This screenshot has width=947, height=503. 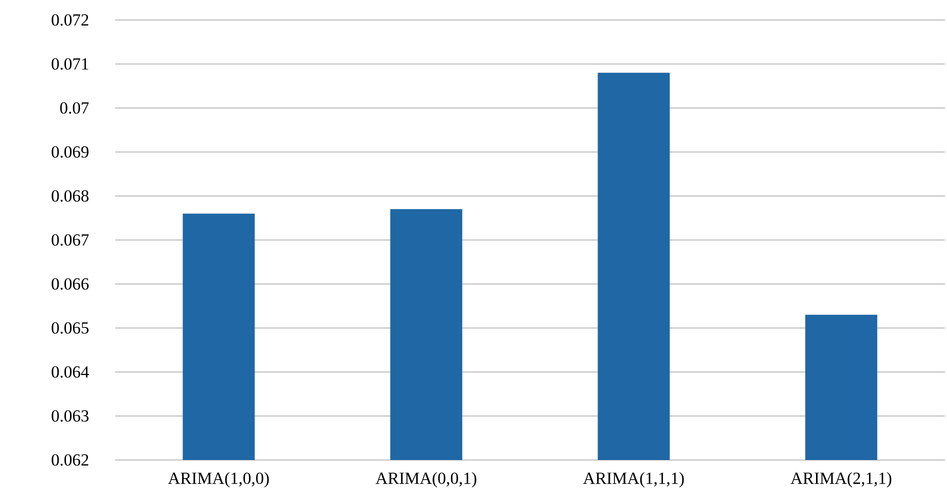 What do you see at coordinates (633, 480) in the screenshot?
I see `x-tick-label: ARIMA(1,1,1)` at bounding box center [633, 480].